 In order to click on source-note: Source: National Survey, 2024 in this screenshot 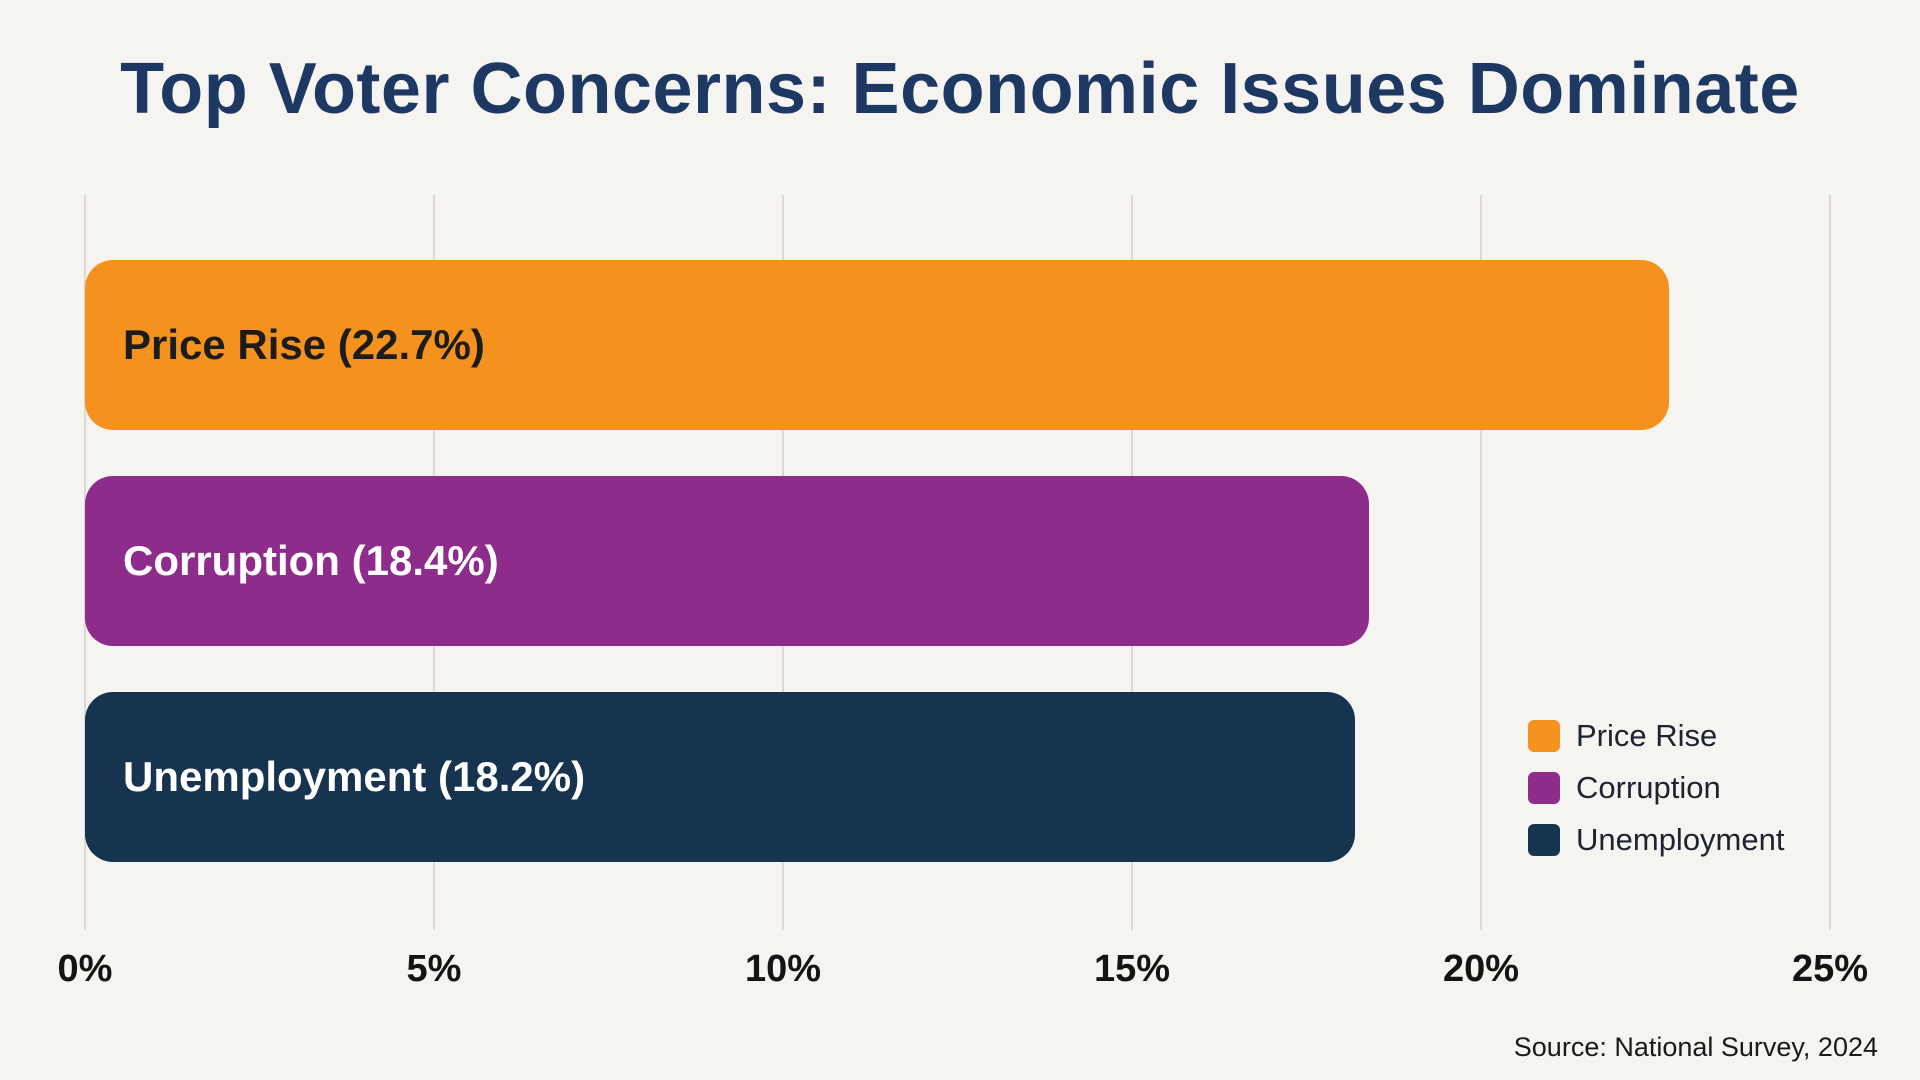, I will do `click(1695, 1047)`.